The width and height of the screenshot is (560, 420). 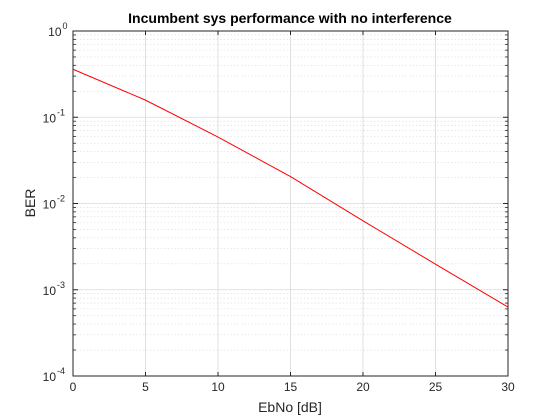 What do you see at coordinates (145, 387) in the screenshot?
I see `x-tick-label: 5` at bounding box center [145, 387].